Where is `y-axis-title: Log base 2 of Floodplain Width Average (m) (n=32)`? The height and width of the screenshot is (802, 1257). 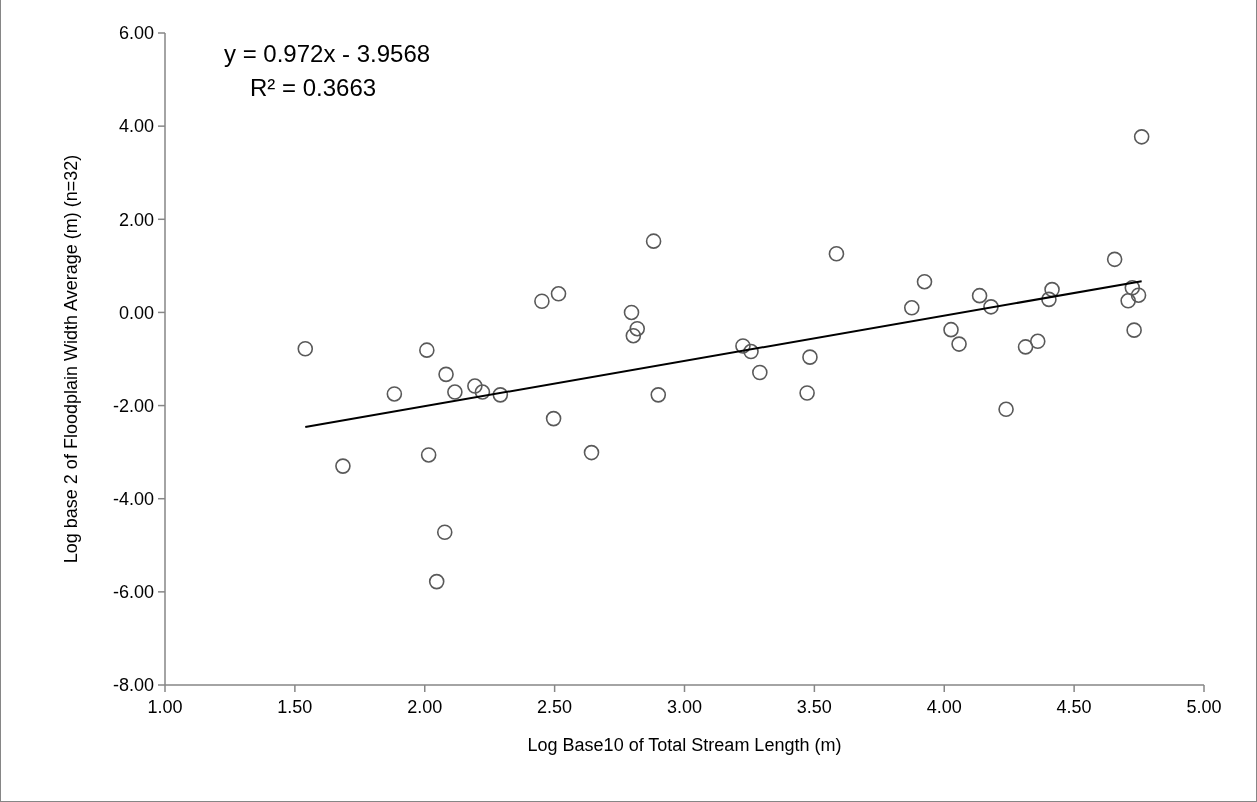 y-axis-title: Log base 2 of Floodplain Width Average (m) (n=32) is located at coordinates (71, 359).